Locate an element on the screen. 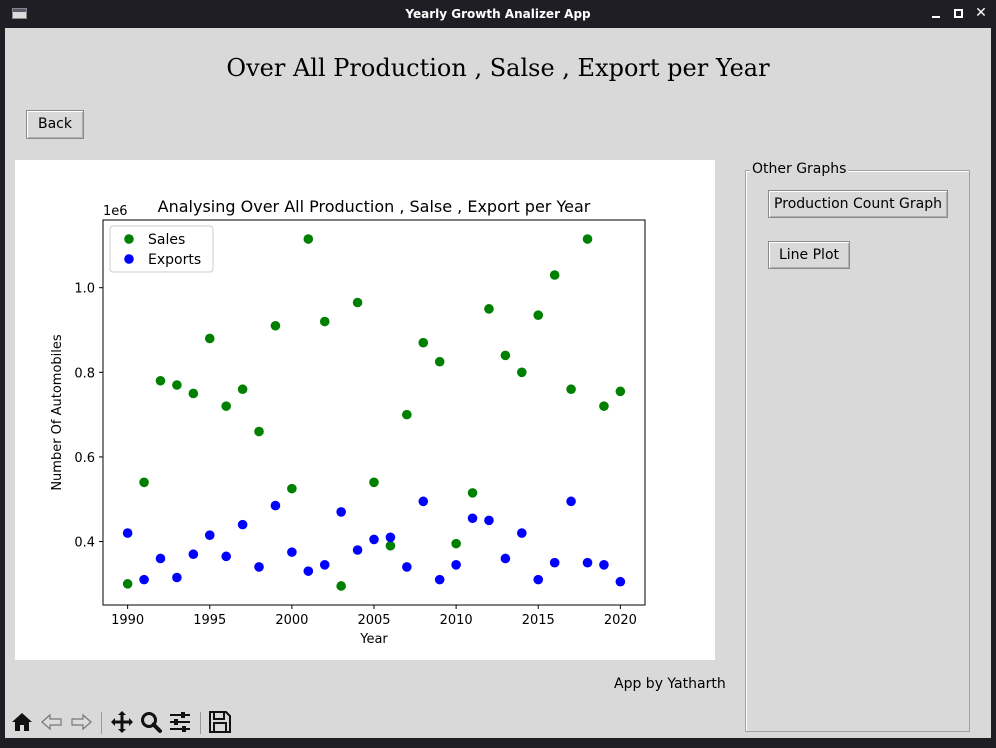 This screenshot has height=748, width=996. legend-label-sales: Sales is located at coordinates (166, 240).